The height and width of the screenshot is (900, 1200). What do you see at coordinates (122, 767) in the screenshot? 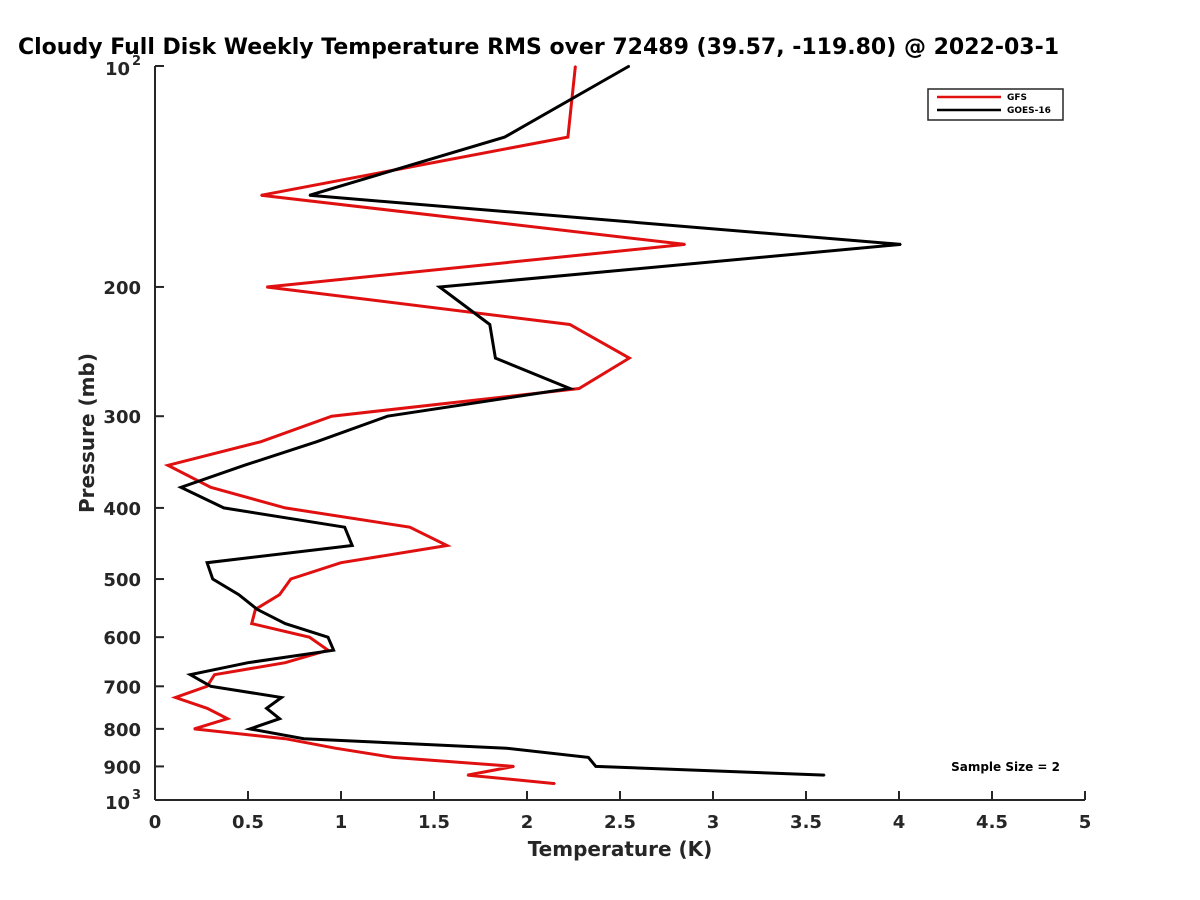
I see `y-tick-label: 900` at bounding box center [122, 767].